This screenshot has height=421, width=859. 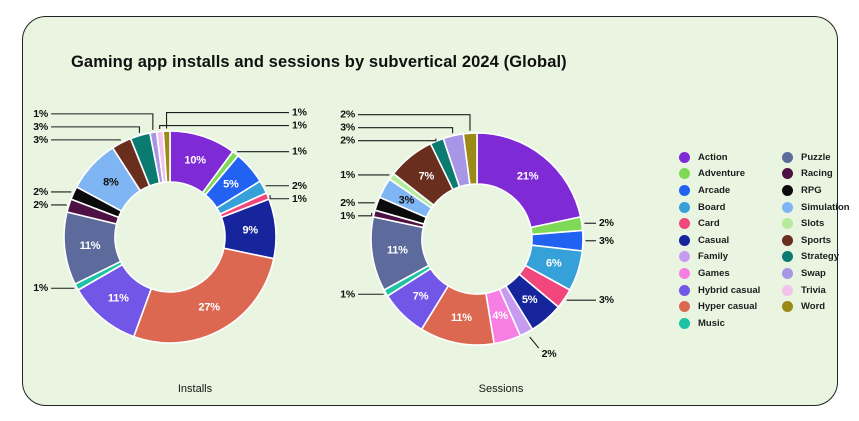 I want to click on slice-label-hyper-casual: 11%, so click(x=461, y=318).